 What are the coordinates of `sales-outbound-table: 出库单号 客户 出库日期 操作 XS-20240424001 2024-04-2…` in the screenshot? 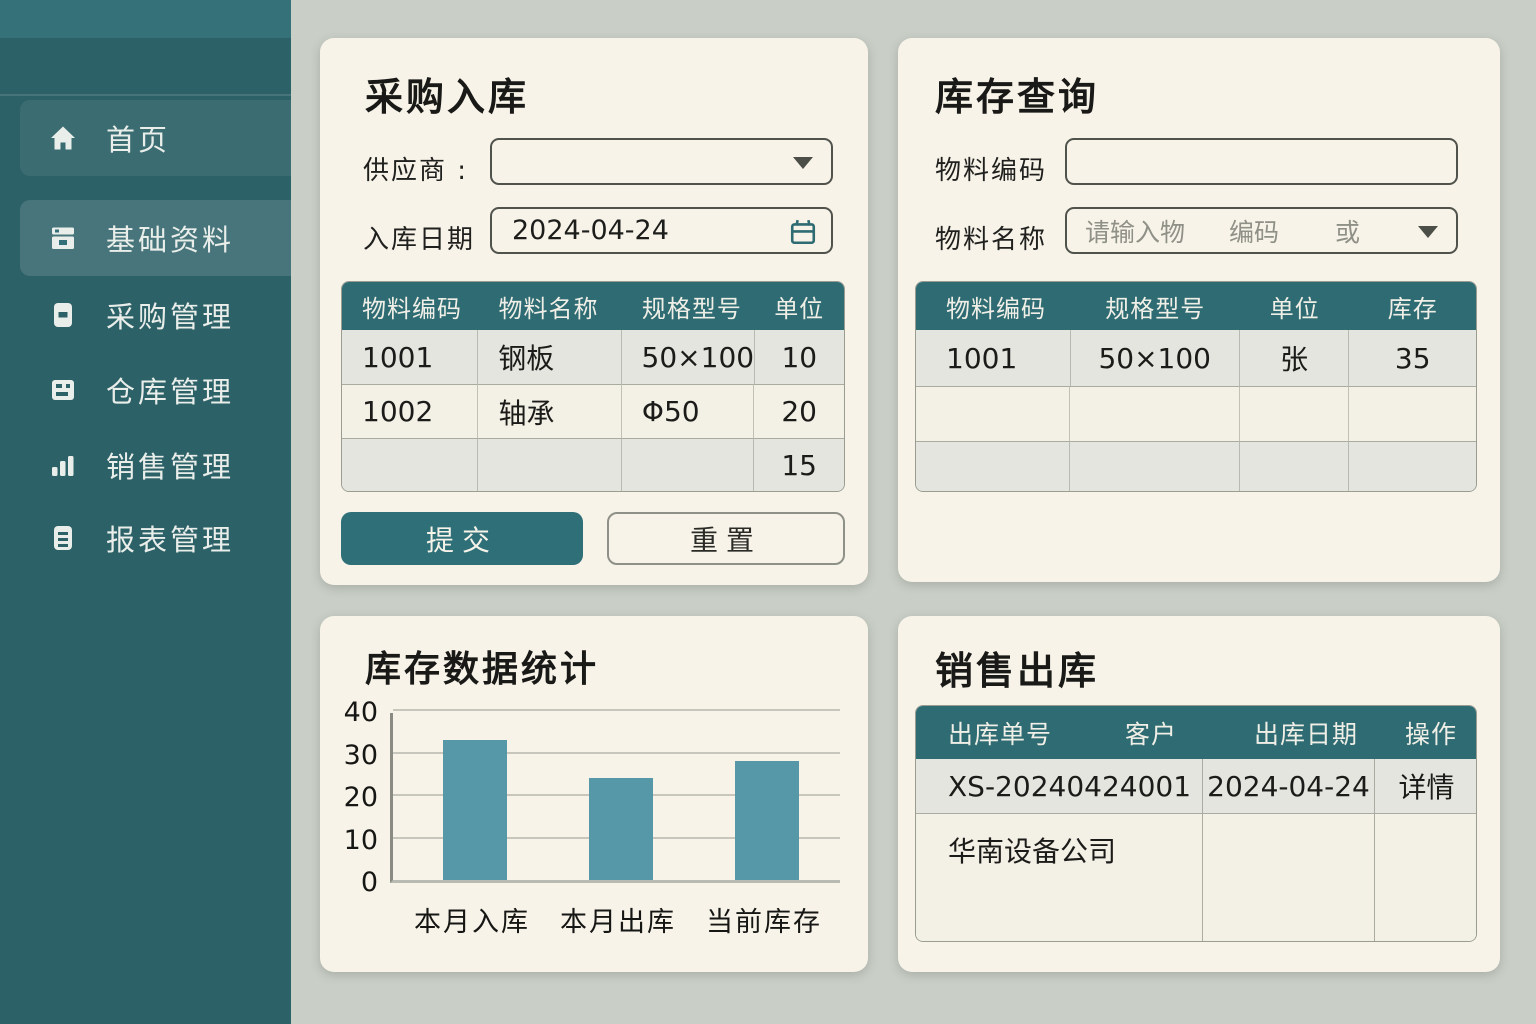 It's located at (1196, 823).